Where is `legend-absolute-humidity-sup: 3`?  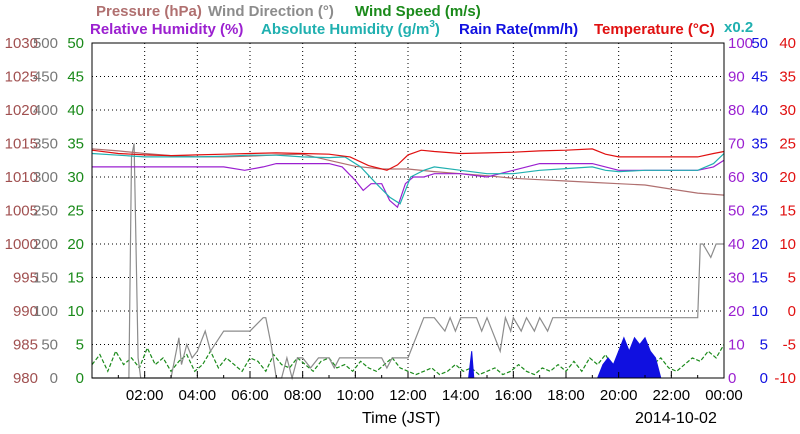
legend-absolute-humidity-sup: 3 is located at coordinates (432, 24).